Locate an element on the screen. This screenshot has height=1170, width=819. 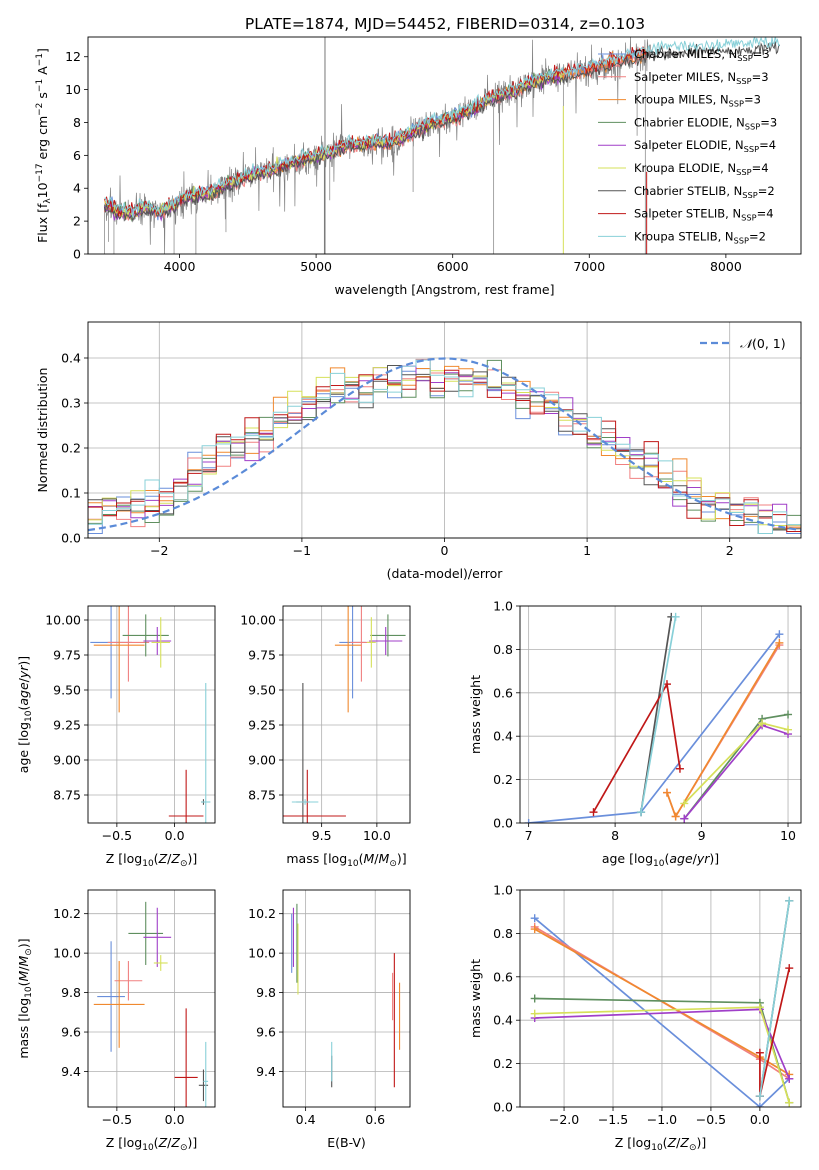
y-axis-label: age [log10(age/yr)] is located at coordinates (25, 714).